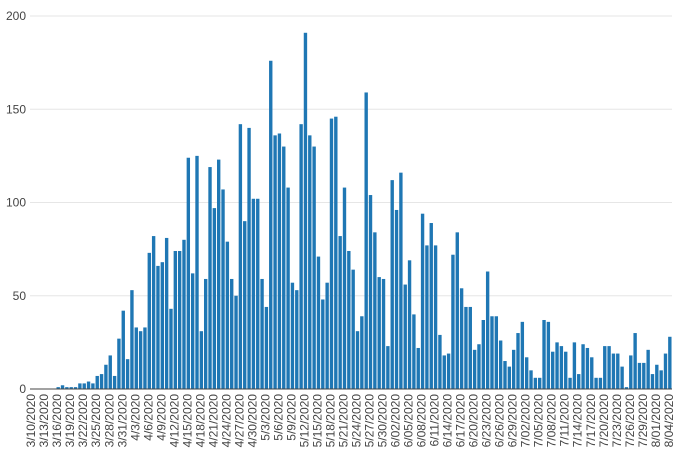 This screenshot has height=465, width=680. I want to click on x-tick-label: 3/25/2020, so click(96, 421).